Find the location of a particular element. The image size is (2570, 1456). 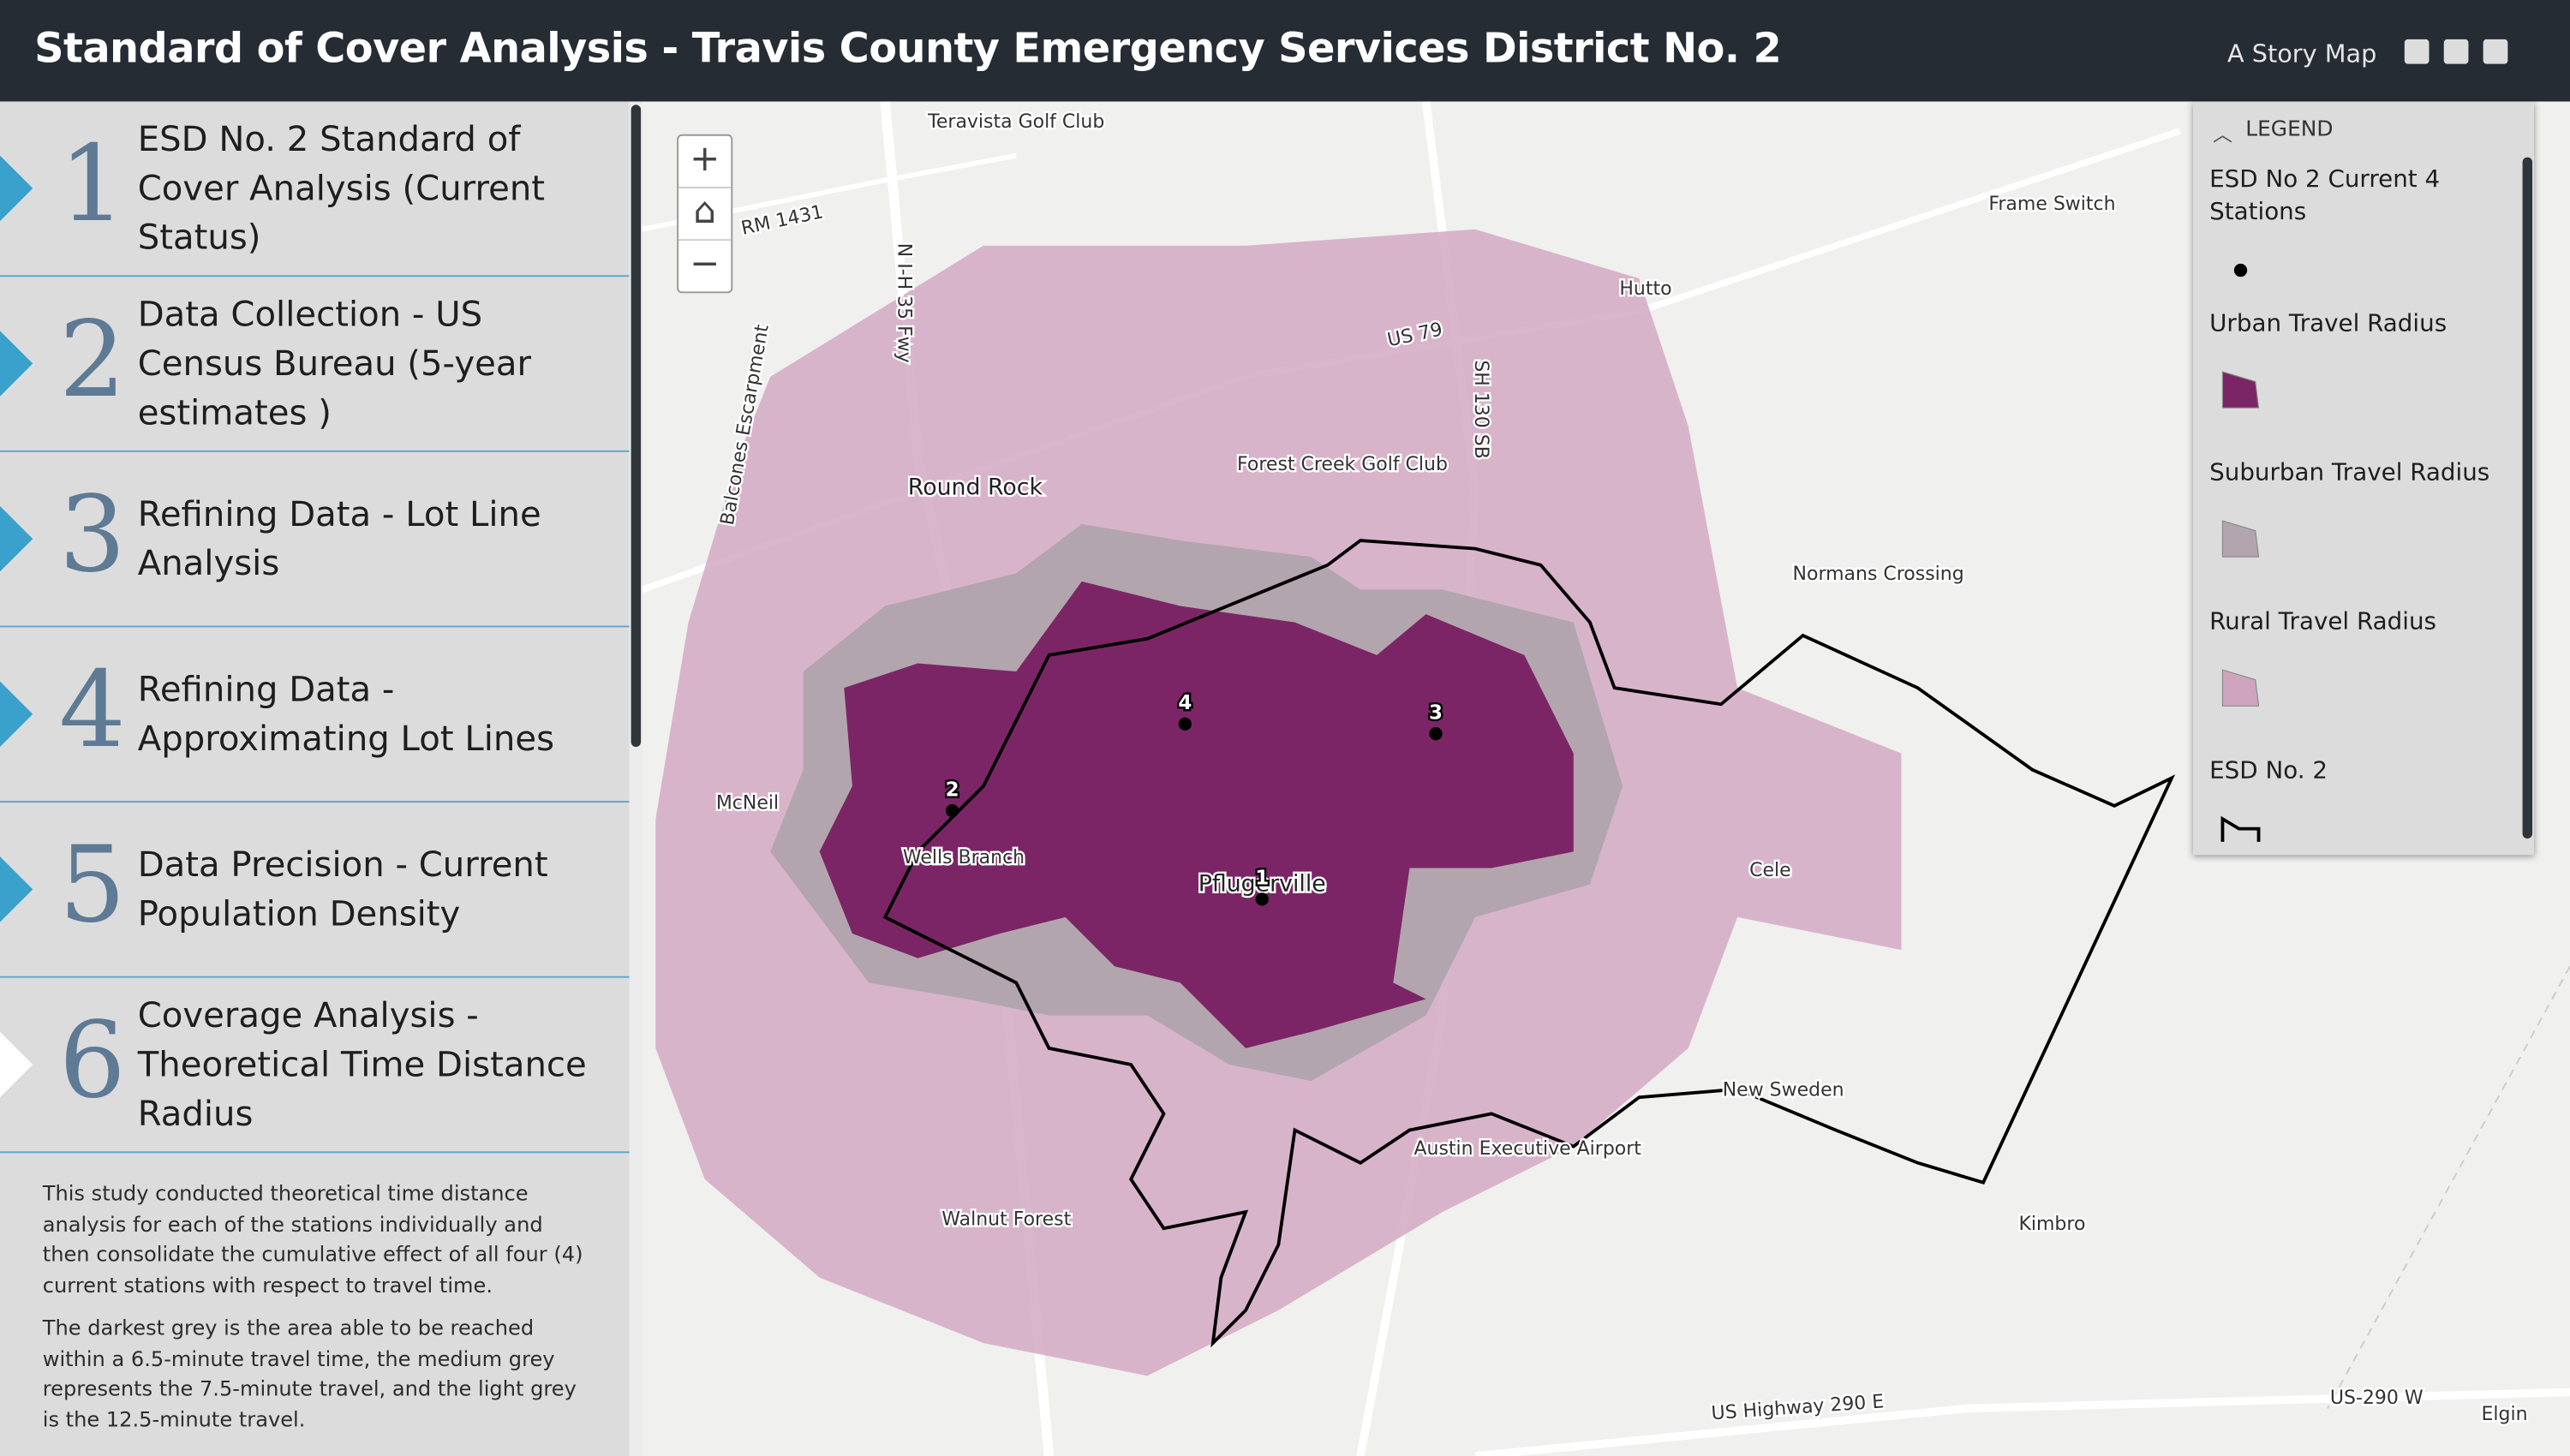

section-number: 2 is located at coordinates (92, 361).